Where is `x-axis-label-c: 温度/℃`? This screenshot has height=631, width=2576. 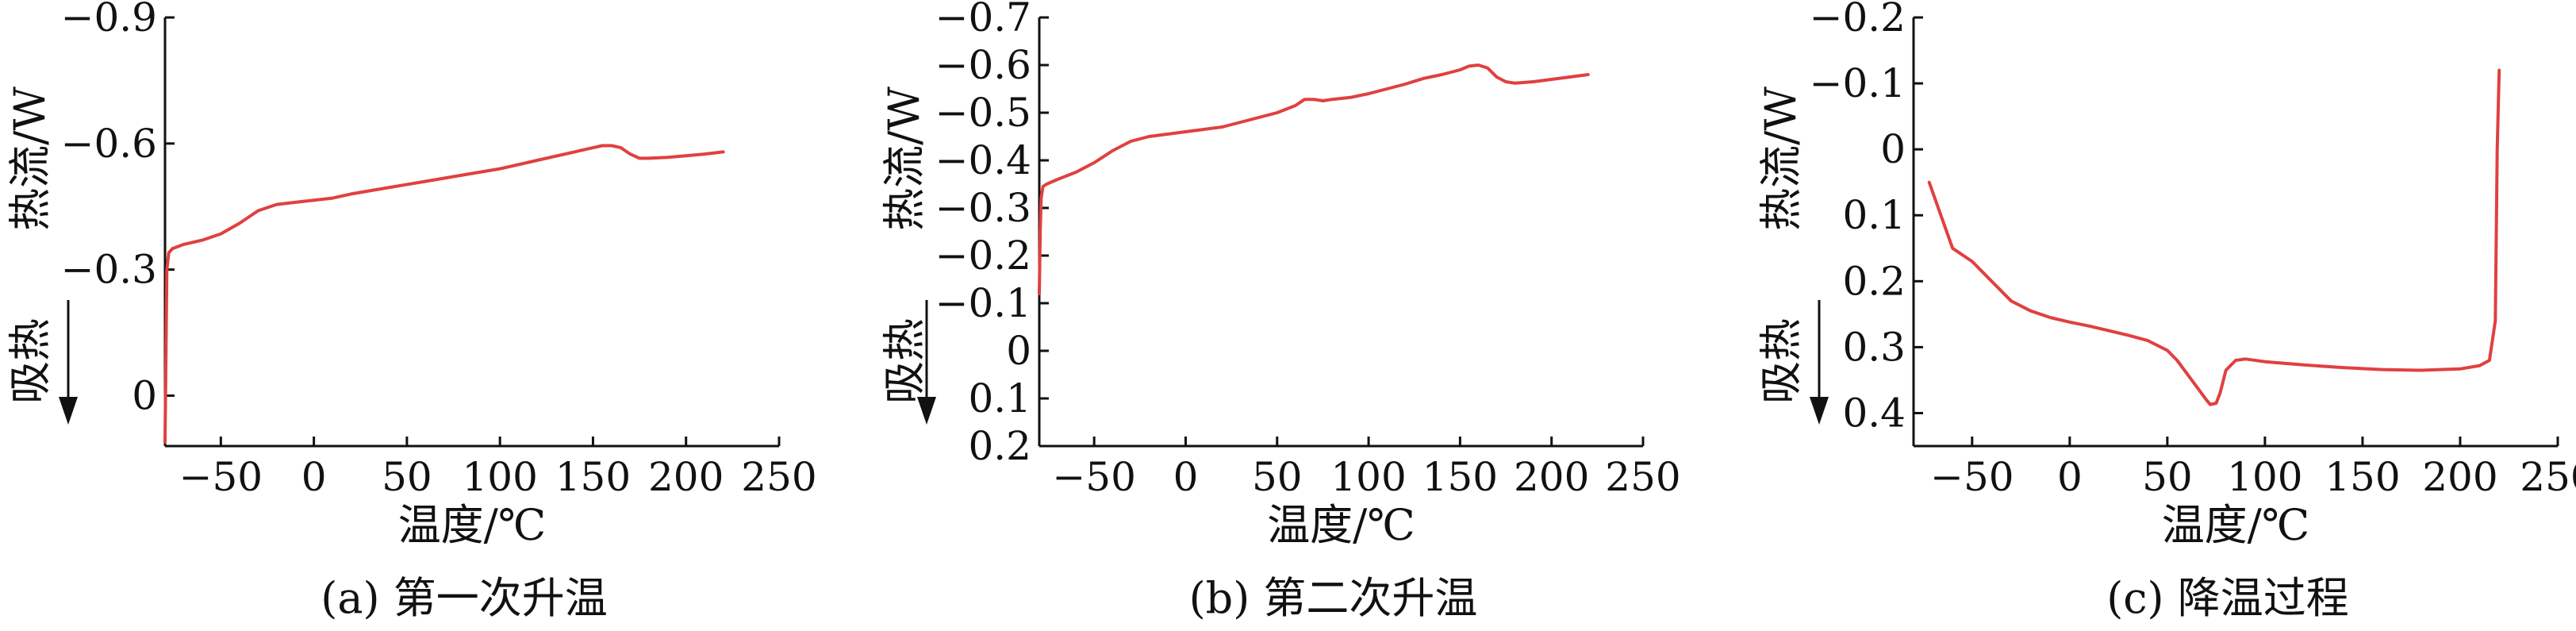
x-axis-label-c: 温度/℃ is located at coordinates (2236, 525).